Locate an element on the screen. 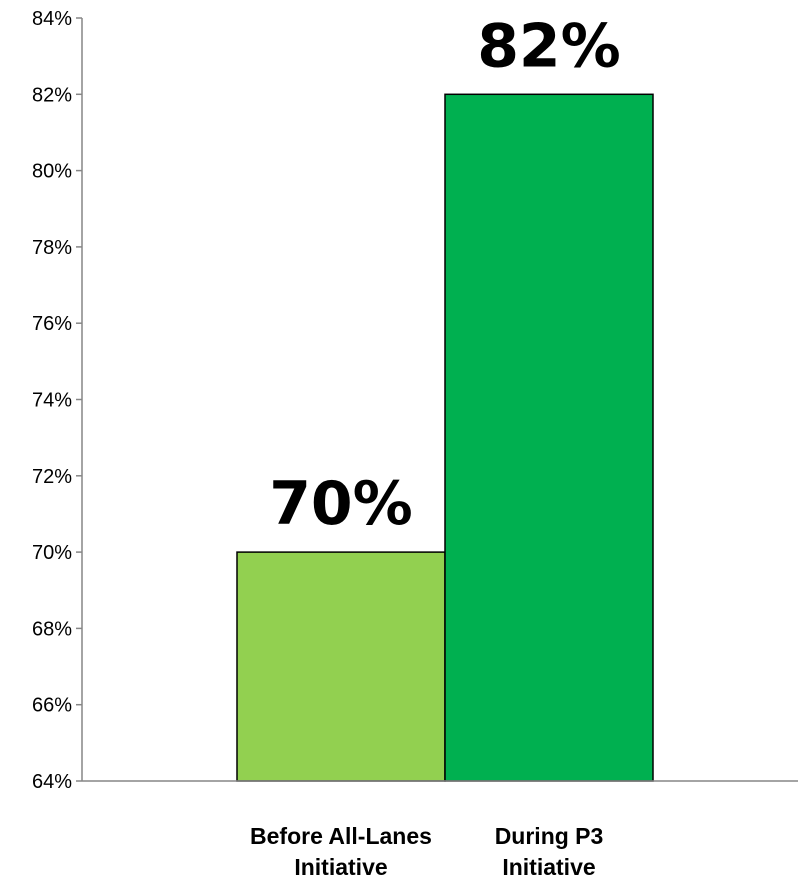 The image size is (800, 882). bar-data-label: 70% is located at coordinates (341, 504).